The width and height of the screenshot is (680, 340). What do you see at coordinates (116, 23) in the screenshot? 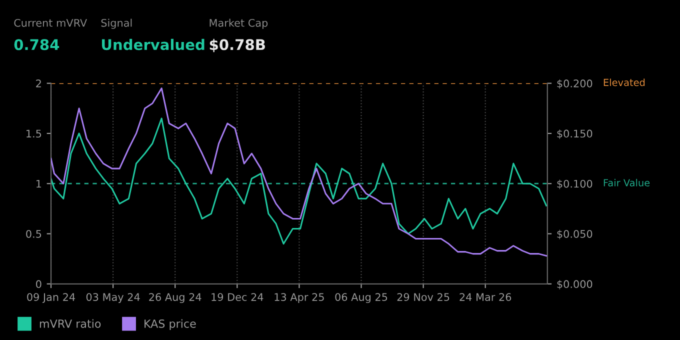
I see `text: Signal` at bounding box center [116, 23].